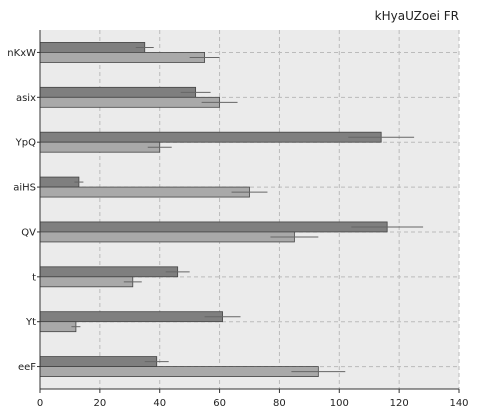 Image resolution: width=480 pixels, height=420 pixels. What do you see at coordinates (399, 403) in the screenshot?
I see `x-tick-label: 120` at bounding box center [399, 403].